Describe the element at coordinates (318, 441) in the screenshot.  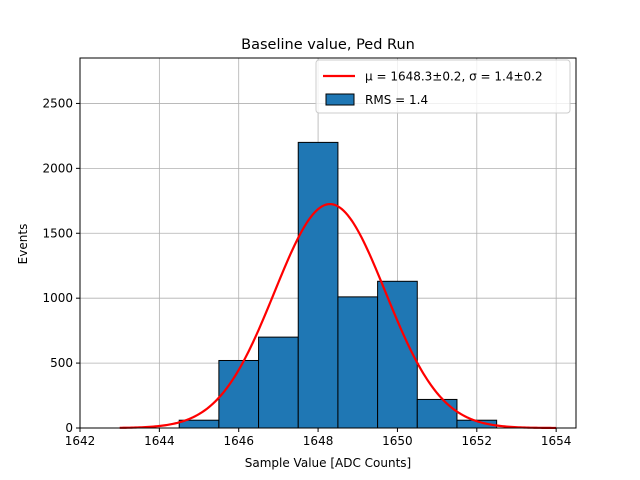
I see `x-tick-label: 1648` at that location.